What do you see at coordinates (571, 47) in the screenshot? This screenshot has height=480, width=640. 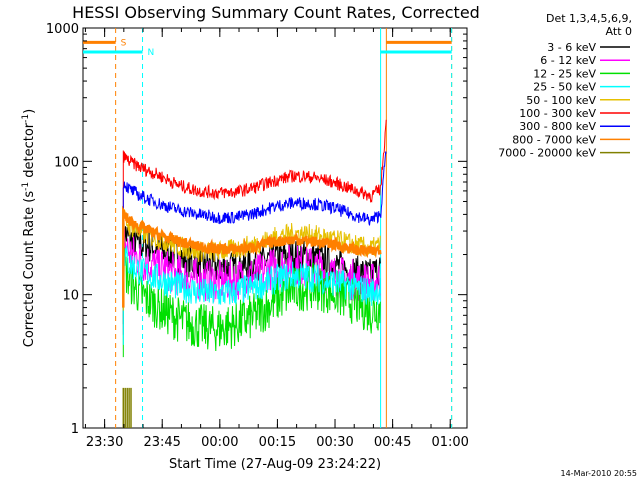 I see `legend-label: 3 - 6 keV` at bounding box center [571, 47].